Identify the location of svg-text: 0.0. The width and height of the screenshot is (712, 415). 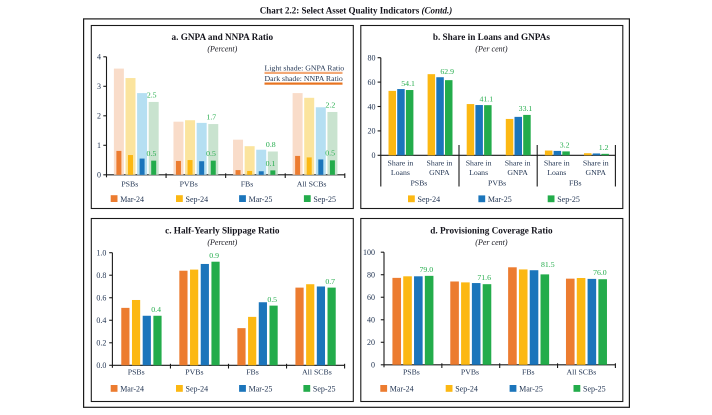
(101, 365).